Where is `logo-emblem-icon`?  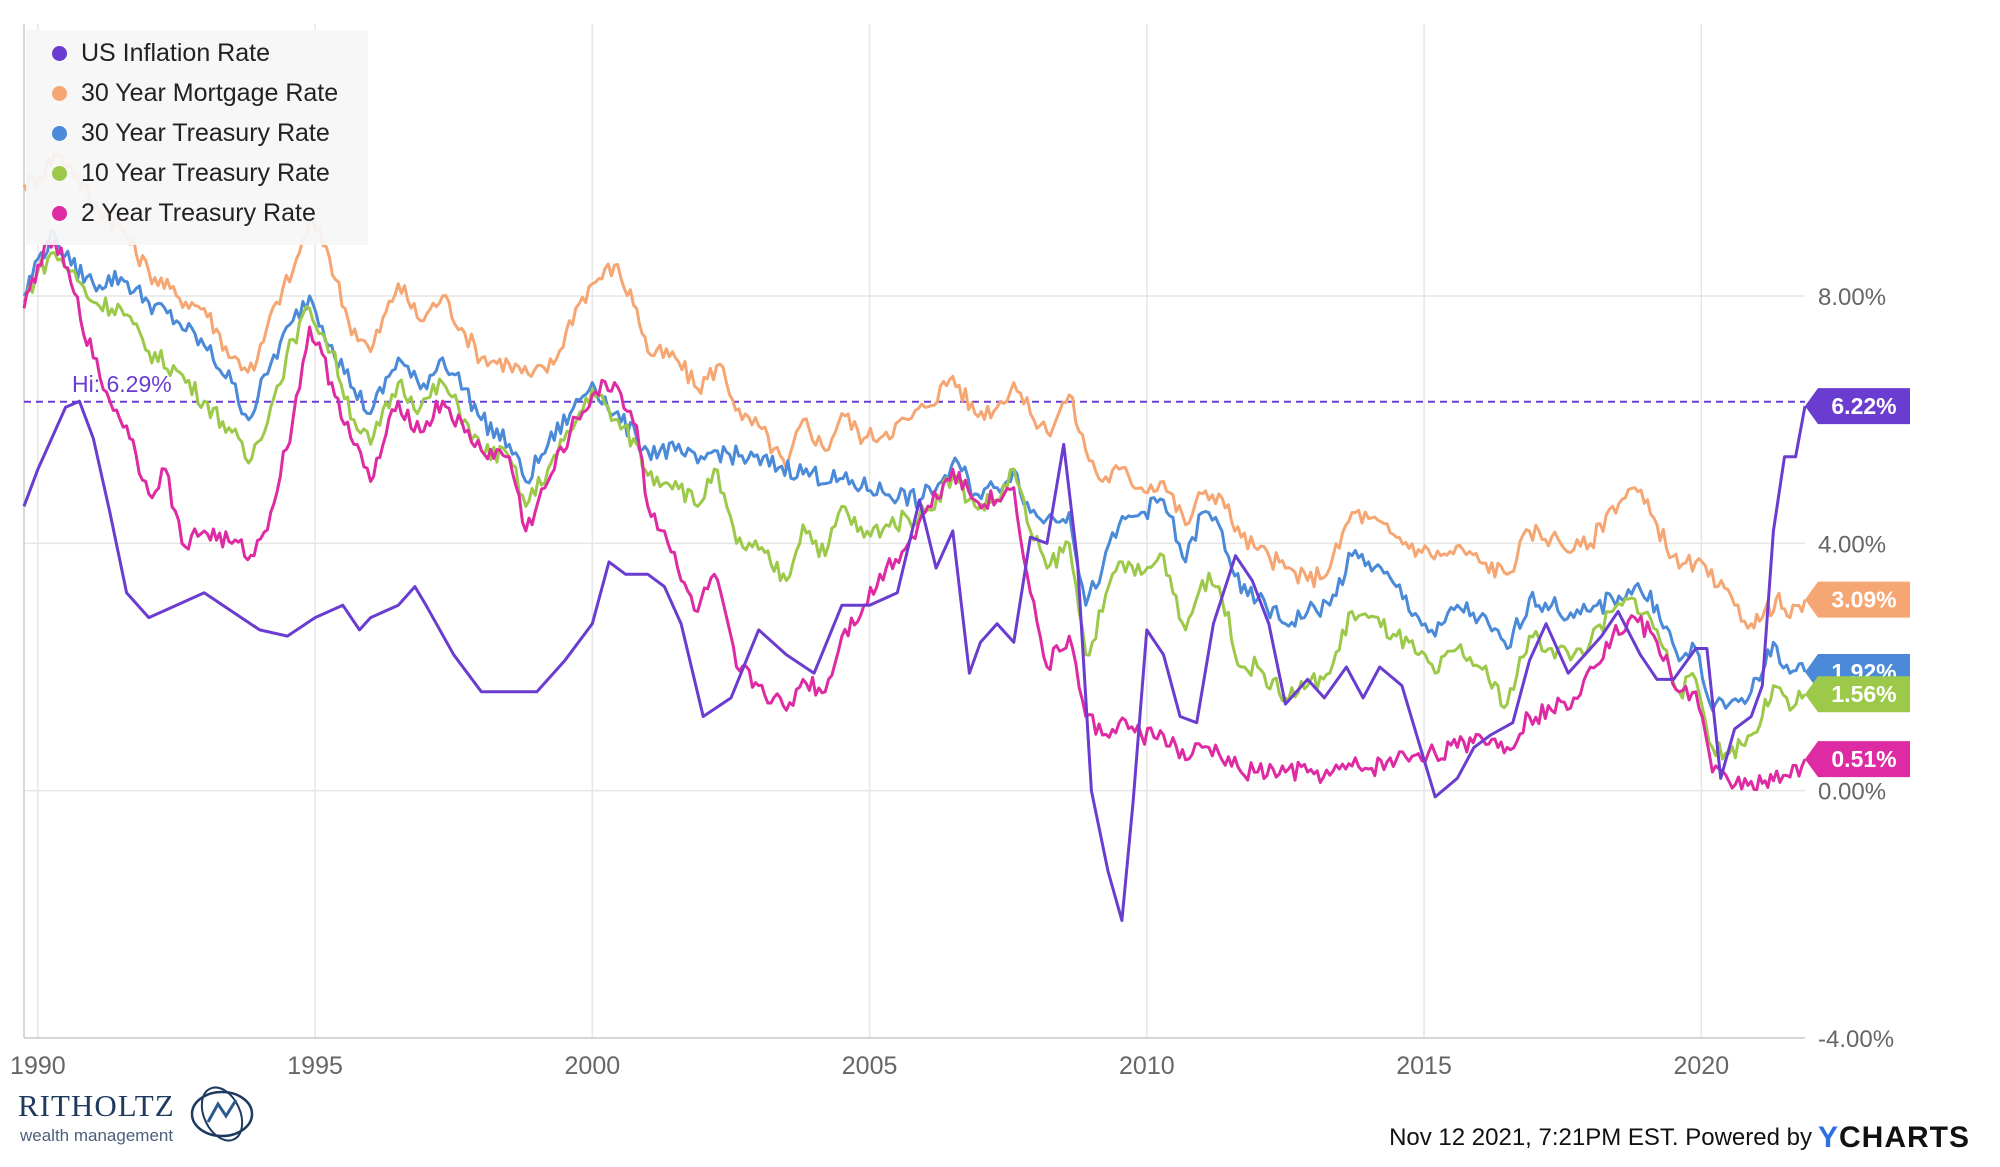 logo-emblem-icon is located at coordinates (222, 1114).